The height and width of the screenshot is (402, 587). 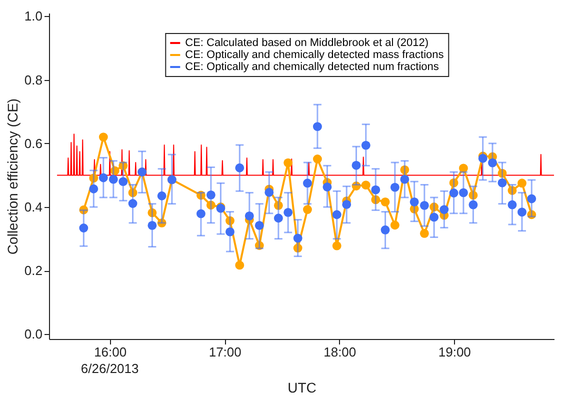 What do you see at coordinates (307, 43) in the screenshot?
I see `legend-label: CE: Calculated based on Middlebrook et al (2012)` at bounding box center [307, 43].